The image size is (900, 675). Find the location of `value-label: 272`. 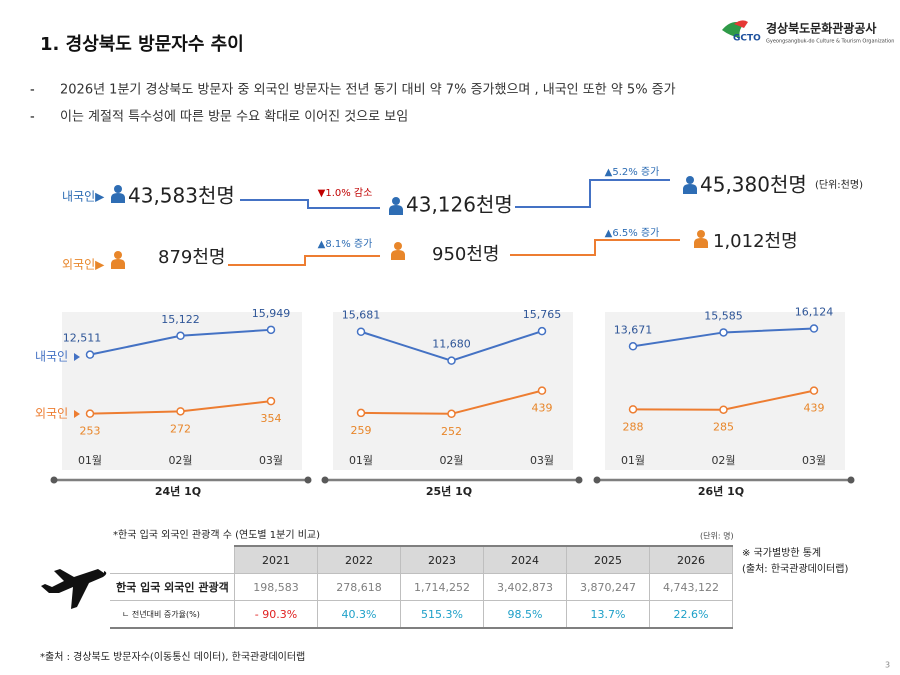

value-label: 272 is located at coordinates (180, 428).